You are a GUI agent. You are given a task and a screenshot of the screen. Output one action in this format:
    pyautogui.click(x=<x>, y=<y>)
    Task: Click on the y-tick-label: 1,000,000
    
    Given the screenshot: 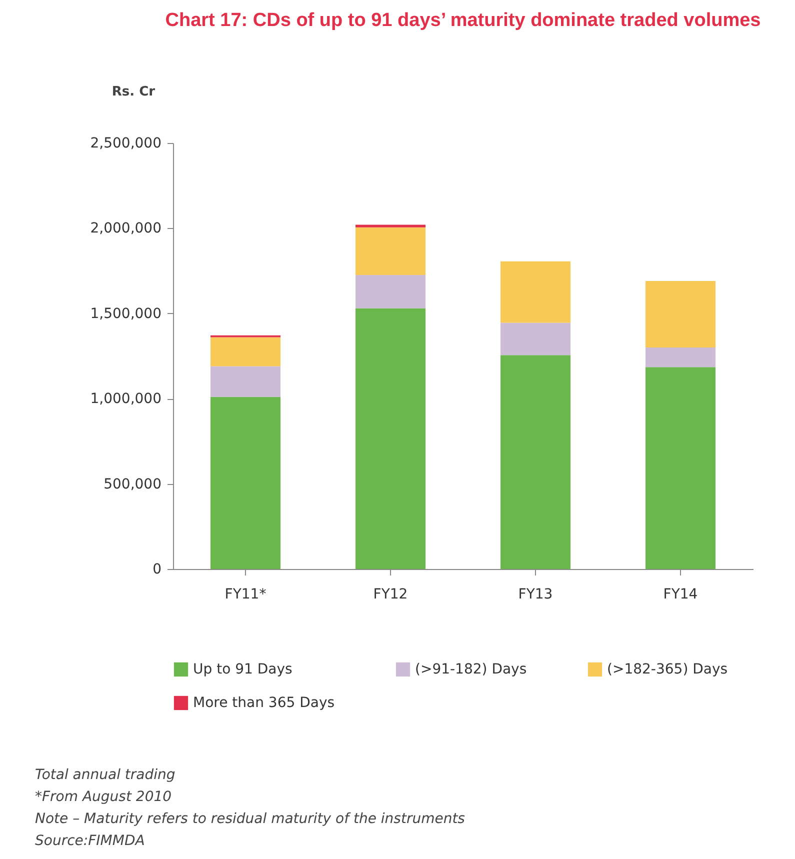 What is the action you would take?
    pyautogui.click(x=126, y=399)
    